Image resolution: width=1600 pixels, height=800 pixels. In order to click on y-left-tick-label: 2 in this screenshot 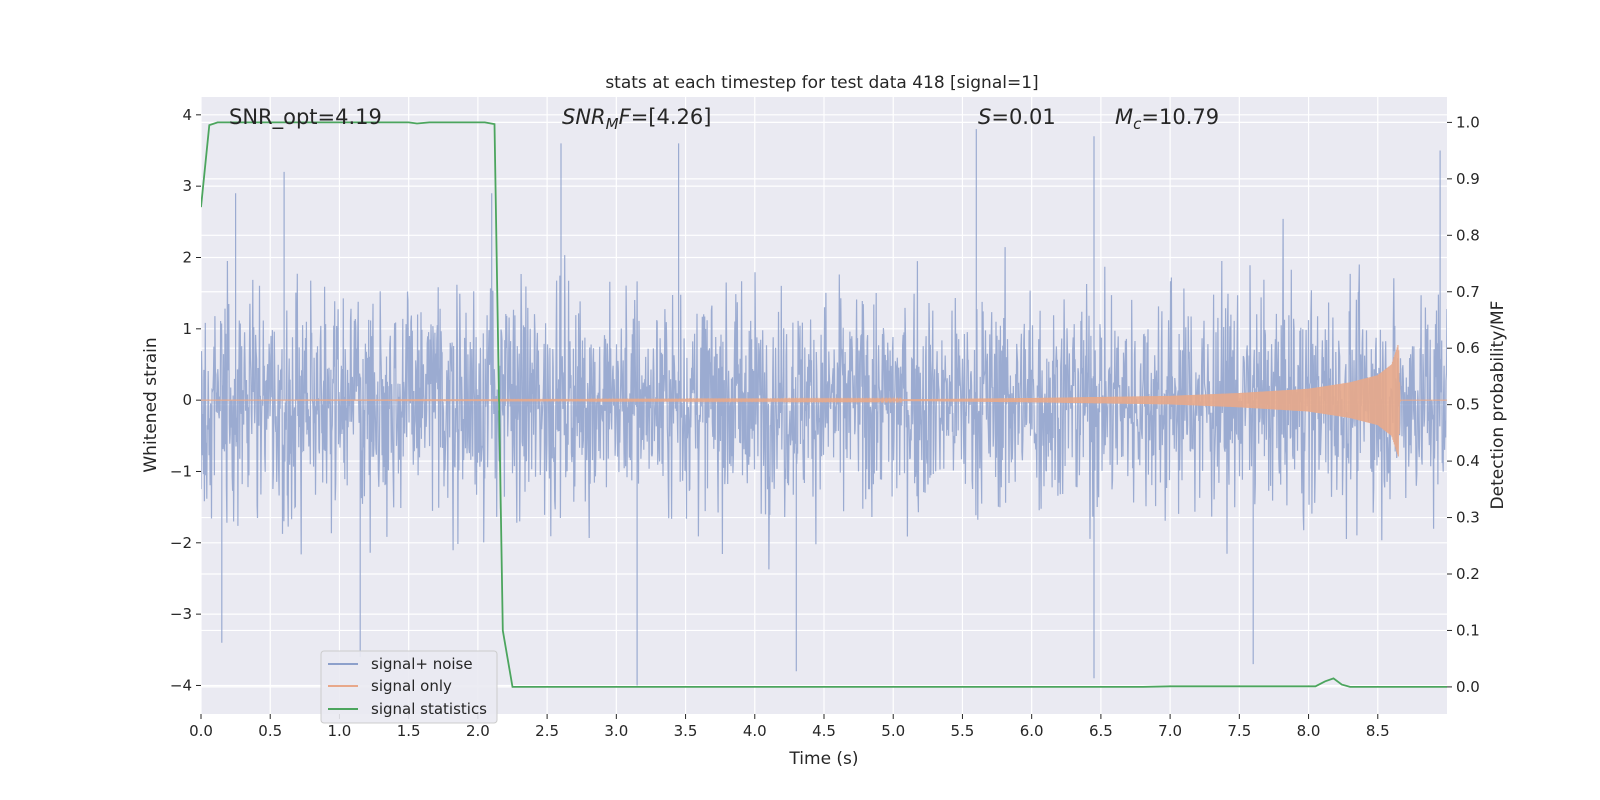, I will do `click(187, 257)`.